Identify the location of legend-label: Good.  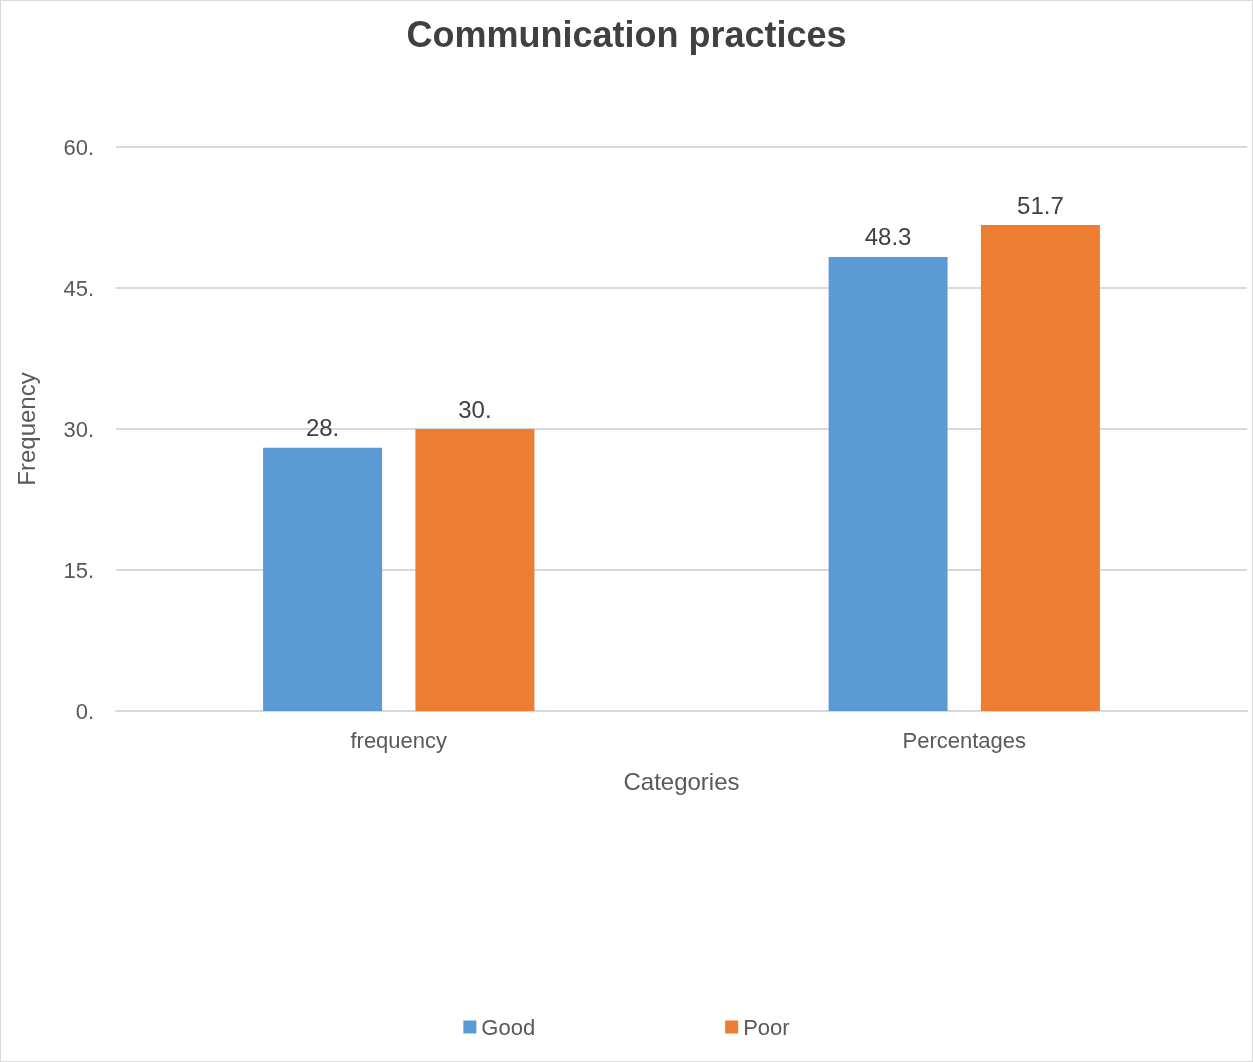
(508, 1027).